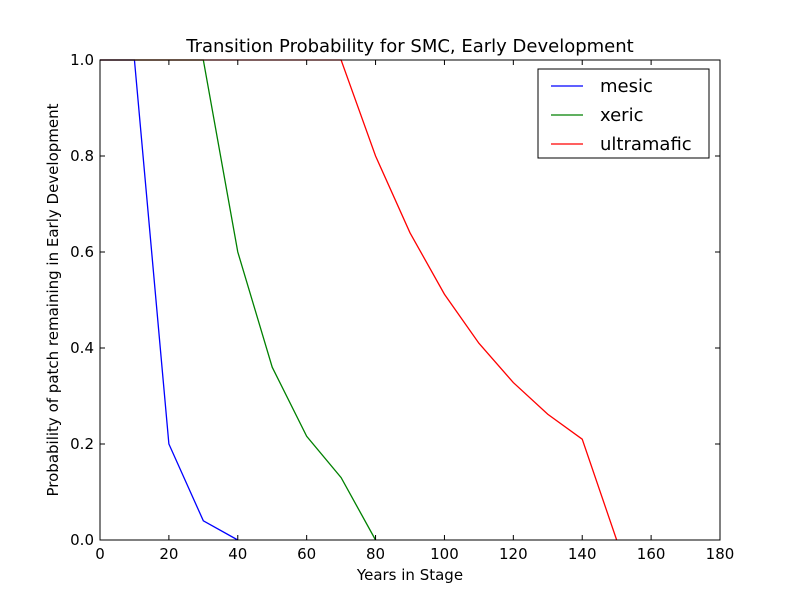 This screenshot has height=600, width=800. What do you see at coordinates (513, 554) in the screenshot?
I see `x-tick-label: 120` at bounding box center [513, 554].